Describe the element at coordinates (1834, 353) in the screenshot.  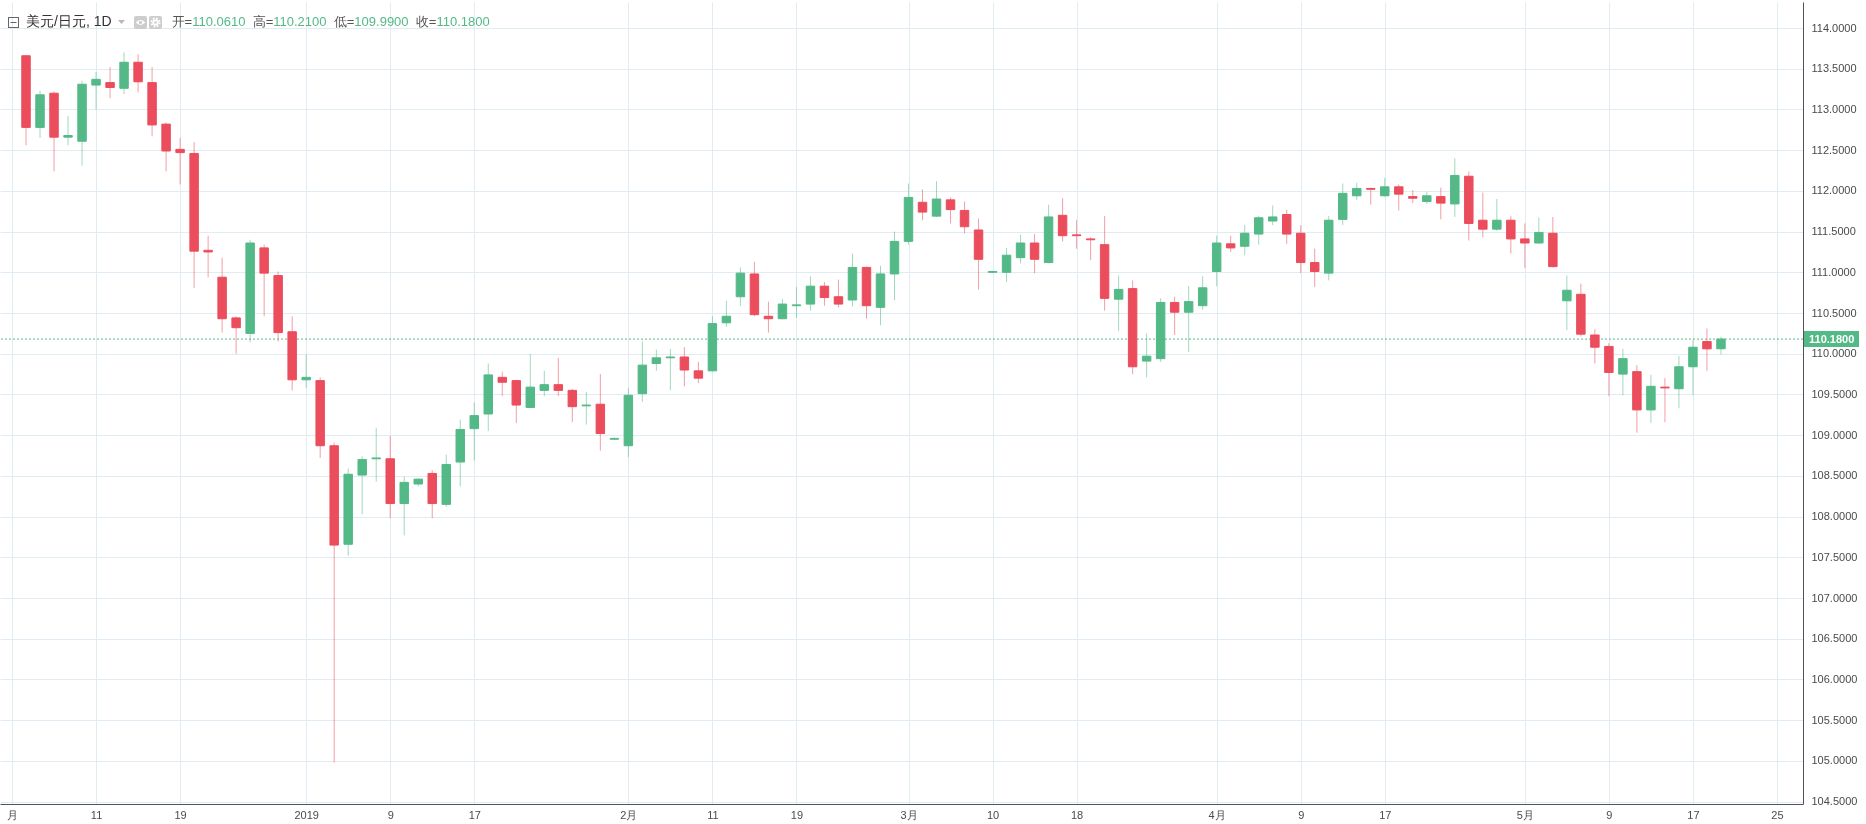
I see `y-tick-label: 110.0000` at that location.